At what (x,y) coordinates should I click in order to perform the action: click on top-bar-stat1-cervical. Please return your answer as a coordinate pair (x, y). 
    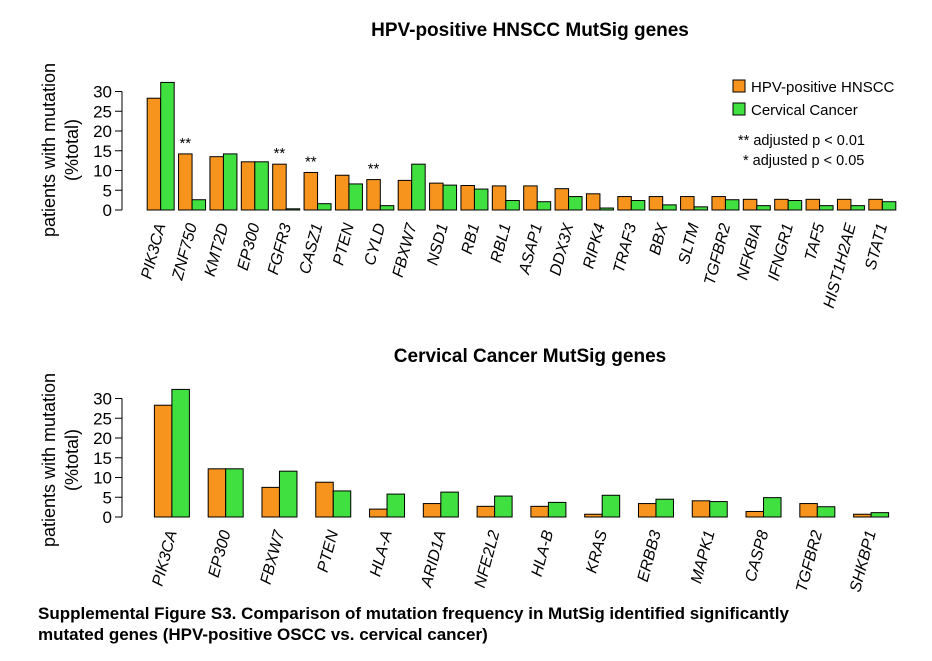
    Looking at the image, I should click on (889, 206).